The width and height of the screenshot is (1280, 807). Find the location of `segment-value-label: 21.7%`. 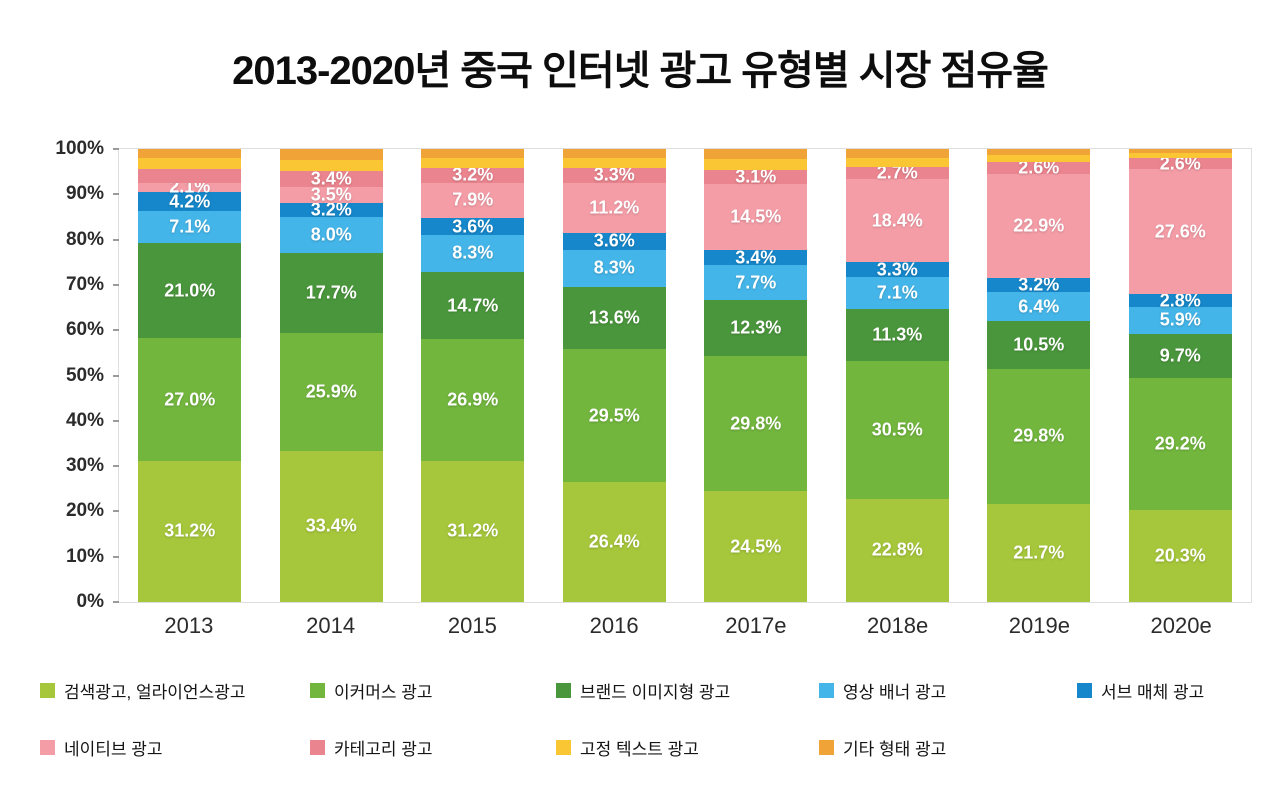

segment-value-label: 21.7% is located at coordinates (1039, 552).